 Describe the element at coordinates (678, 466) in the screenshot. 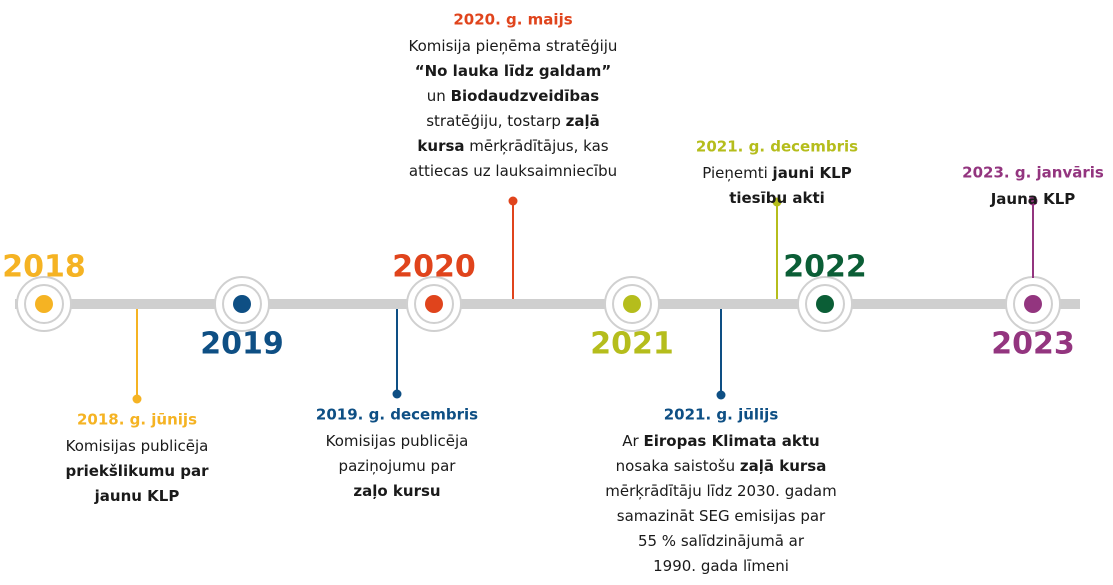

I see `text-run: nosaka saistošu` at that location.